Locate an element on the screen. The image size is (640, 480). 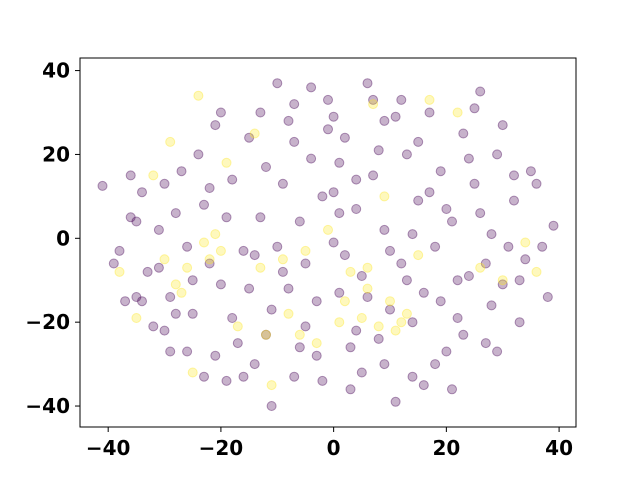
x-tick-label: 0 is located at coordinates (334, 448).